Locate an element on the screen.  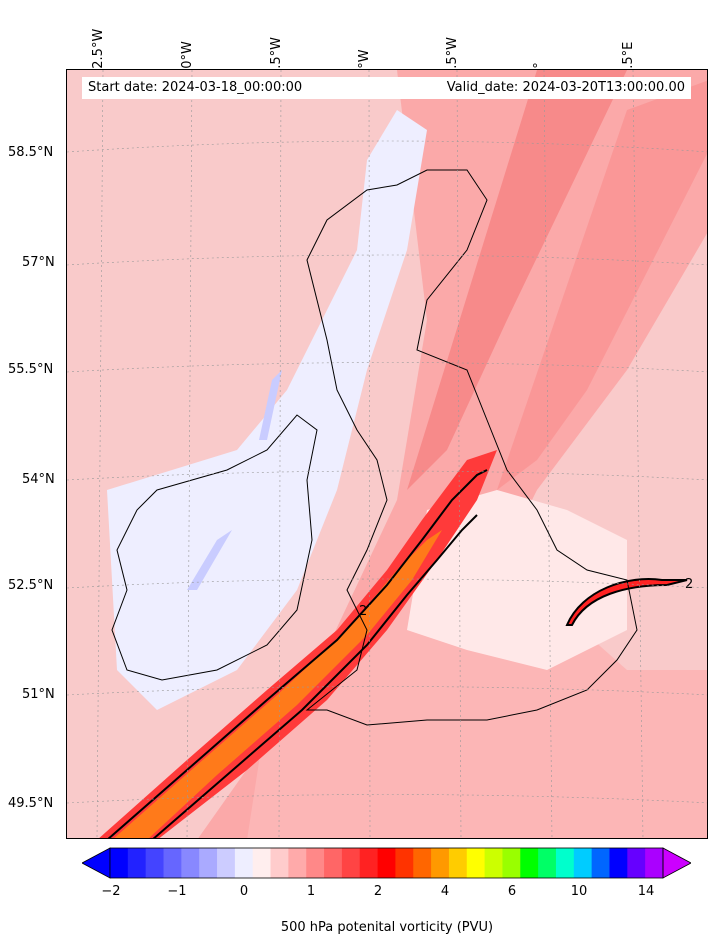
contour-label-east: 2 is located at coordinates (689, 584).